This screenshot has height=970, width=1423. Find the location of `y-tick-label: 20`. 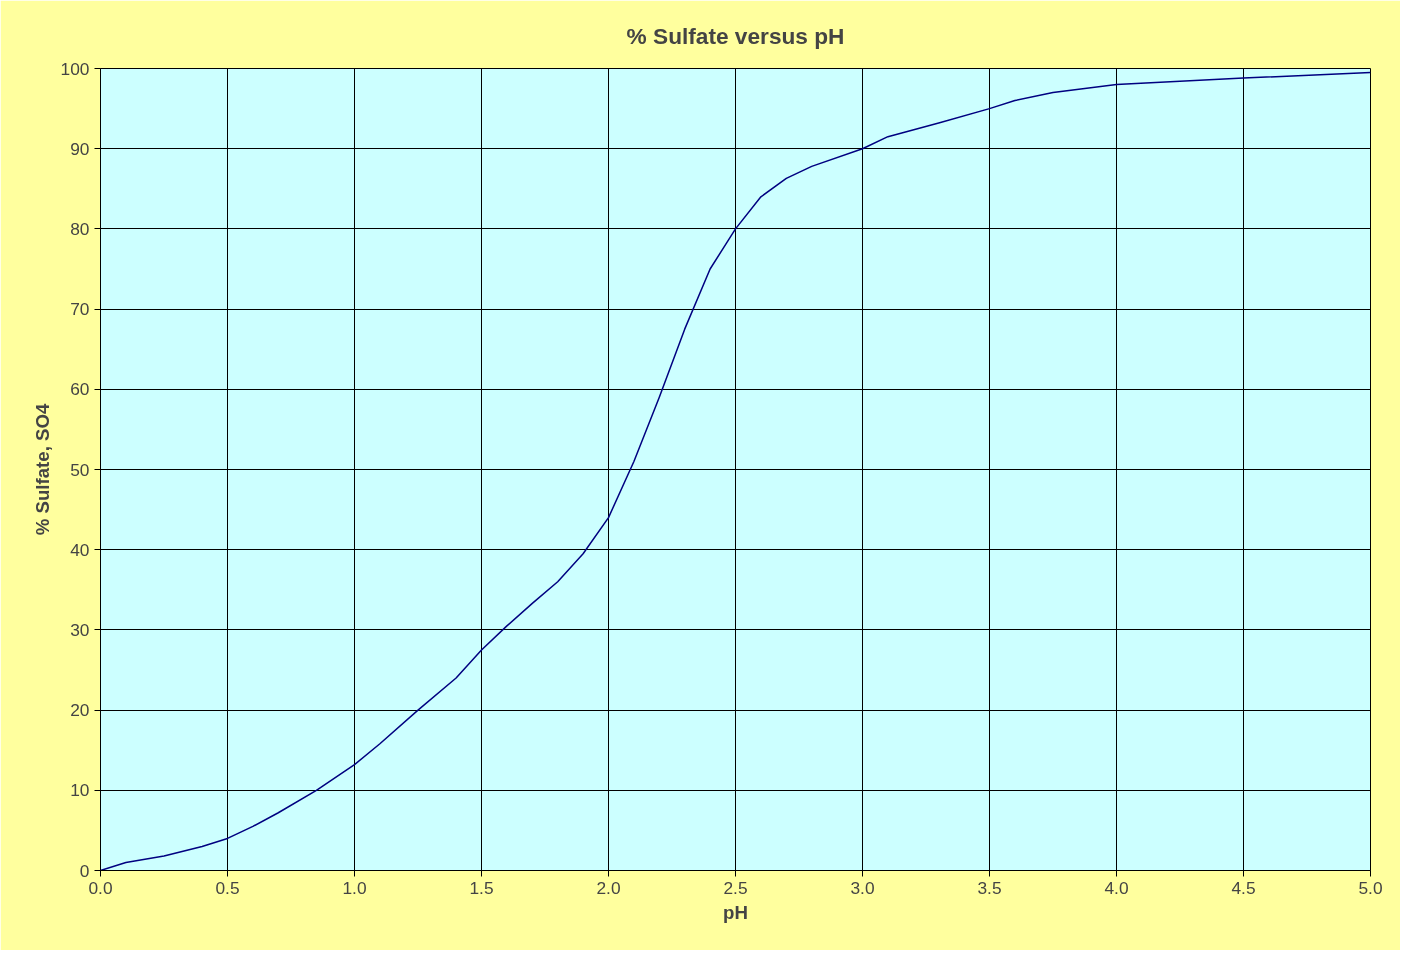

y-tick-label: 20 is located at coordinates (80, 710).